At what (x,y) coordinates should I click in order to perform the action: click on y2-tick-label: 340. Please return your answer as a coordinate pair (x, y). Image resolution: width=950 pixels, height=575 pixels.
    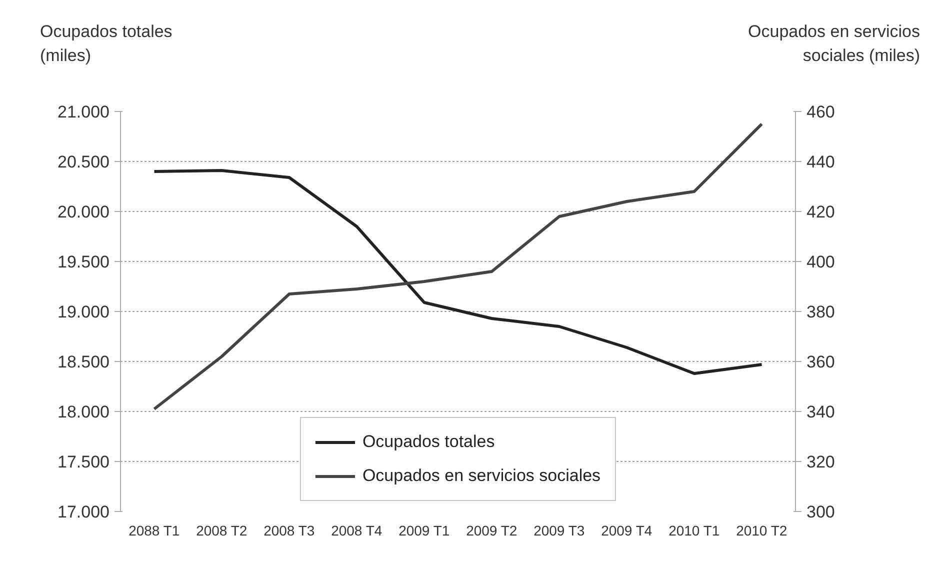
    Looking at the image, I should click on (820, 412).